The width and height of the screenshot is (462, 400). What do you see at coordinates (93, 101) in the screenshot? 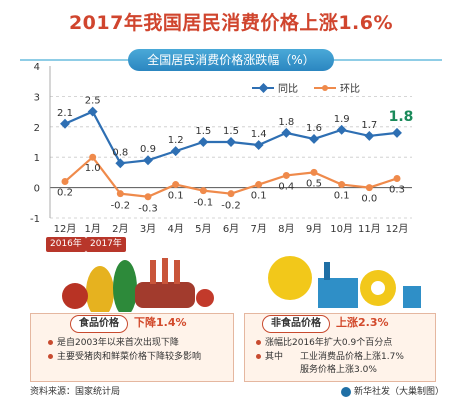
I see `data-label: 2.5` at bounding box center [93, 101].